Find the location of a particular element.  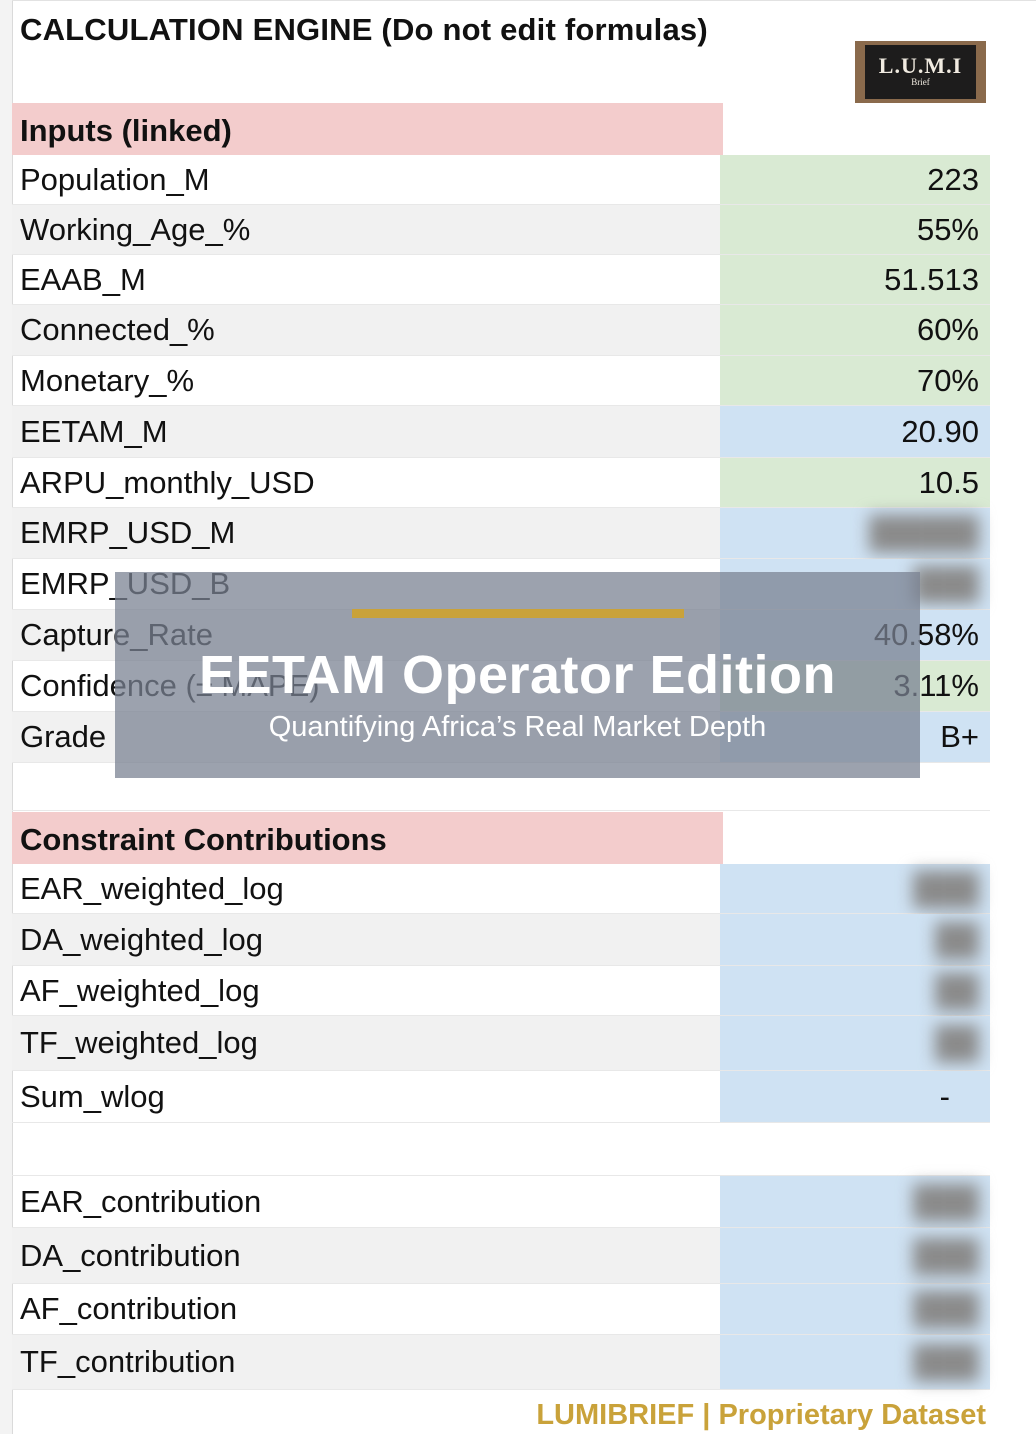

row-label: EAR_weighted_log is located at coordinates (152, 888).